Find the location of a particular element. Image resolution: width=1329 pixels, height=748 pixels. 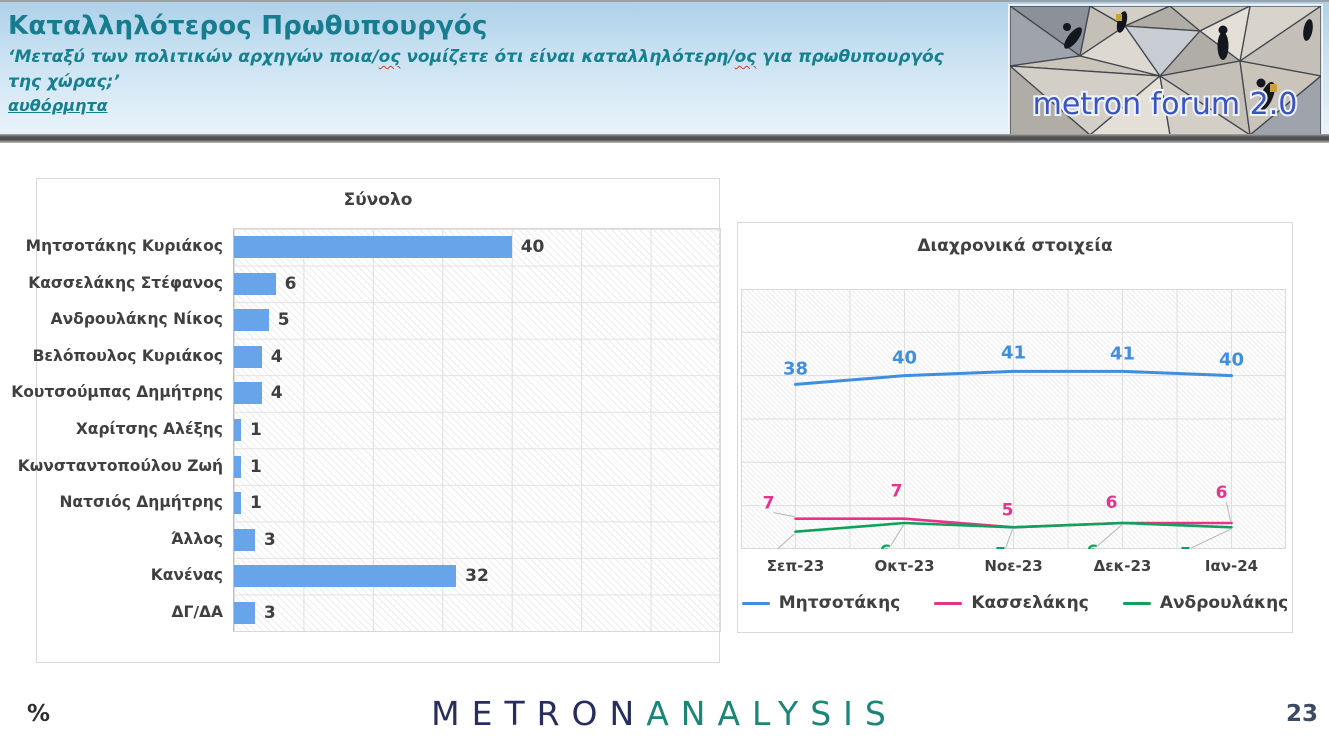

bar-value-label: 6 is located at coordinates (290, 283).